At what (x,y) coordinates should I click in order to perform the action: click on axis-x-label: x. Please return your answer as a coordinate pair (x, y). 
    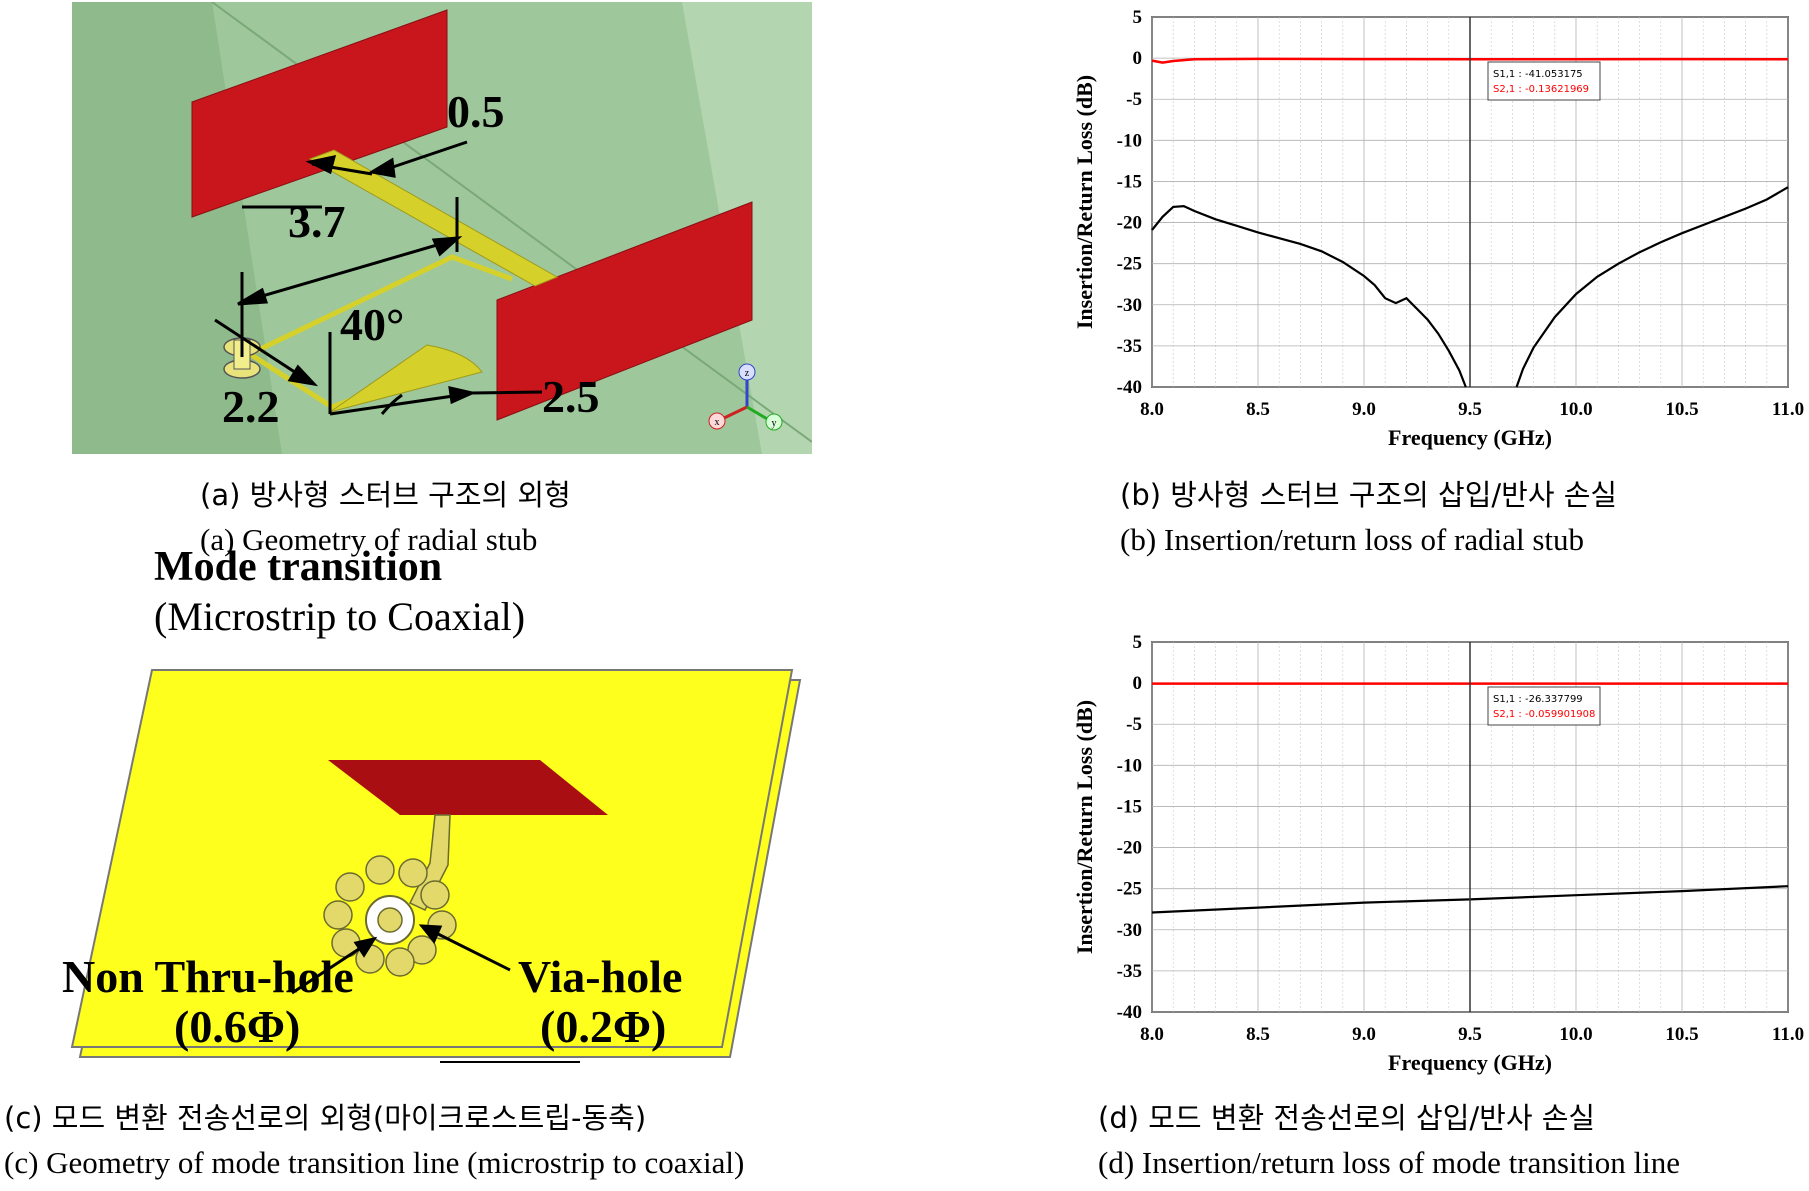
    Looking at the image, I should click on (717, 422).